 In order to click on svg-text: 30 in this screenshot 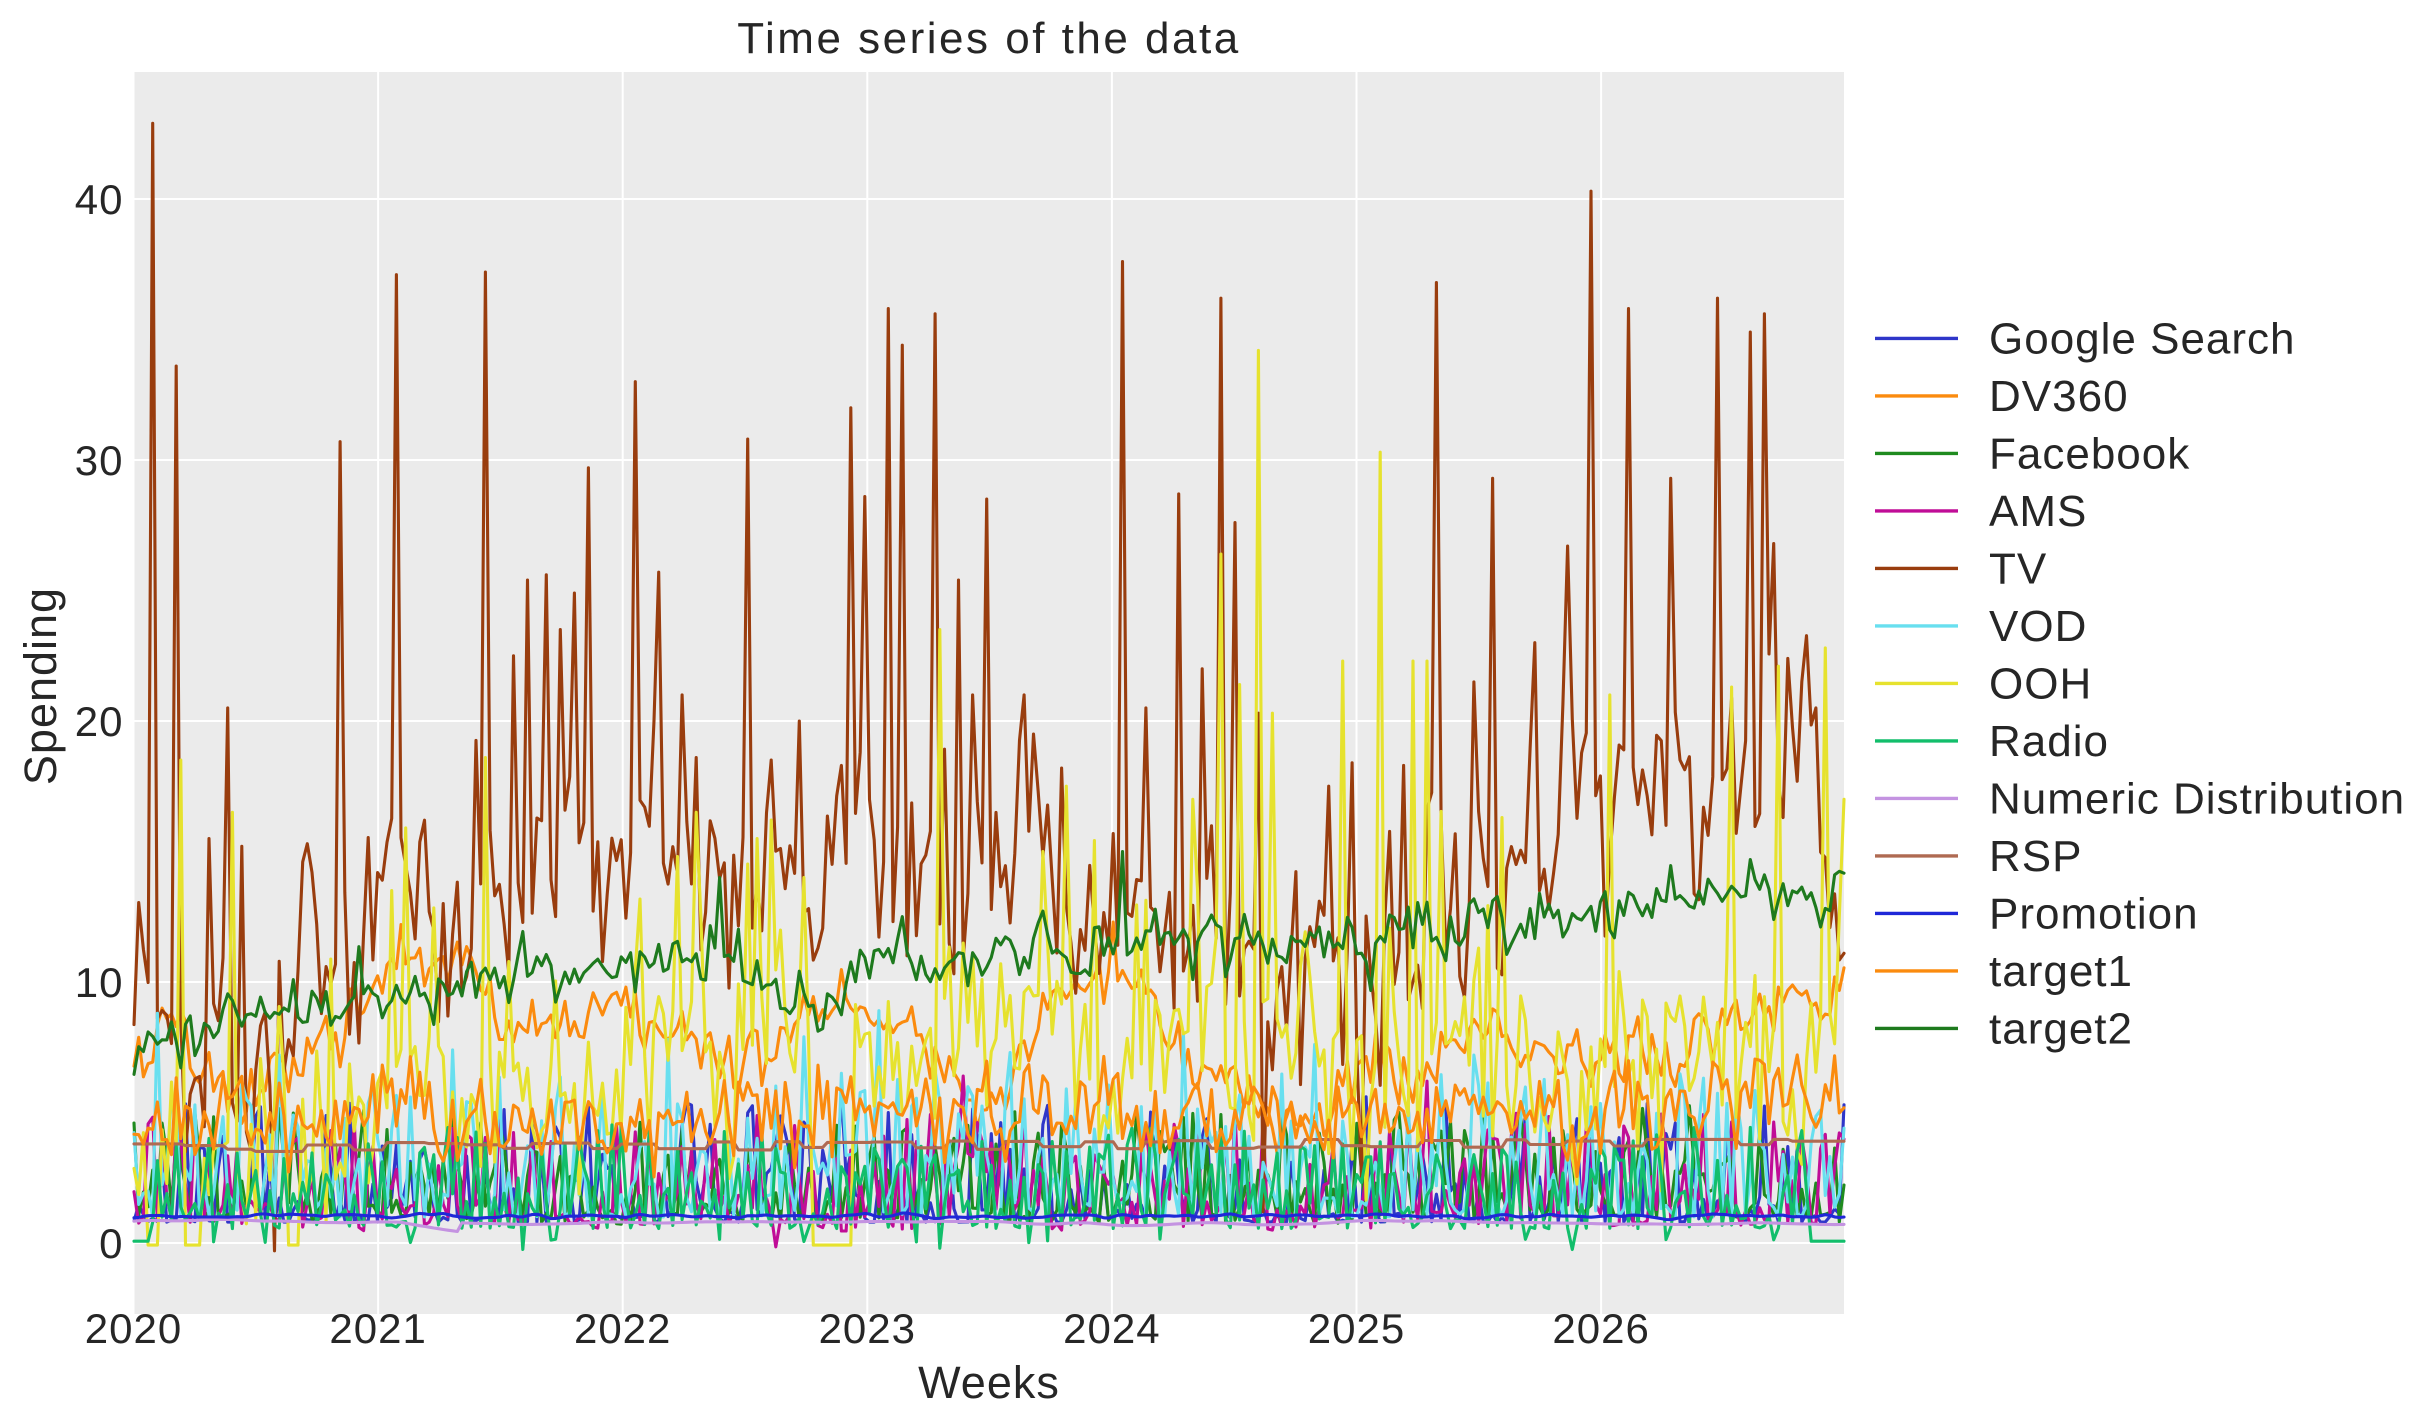, I will do `click(99, 460)`.